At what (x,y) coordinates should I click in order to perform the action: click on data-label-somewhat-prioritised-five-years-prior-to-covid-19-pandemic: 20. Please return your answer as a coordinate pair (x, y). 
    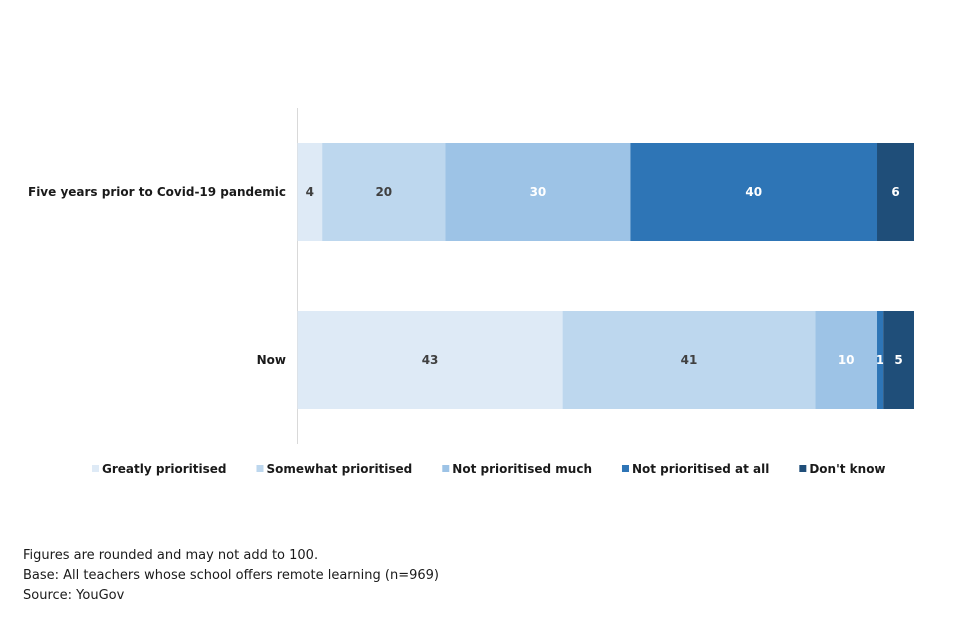
    Looking at the image, I should click on (383, 192).